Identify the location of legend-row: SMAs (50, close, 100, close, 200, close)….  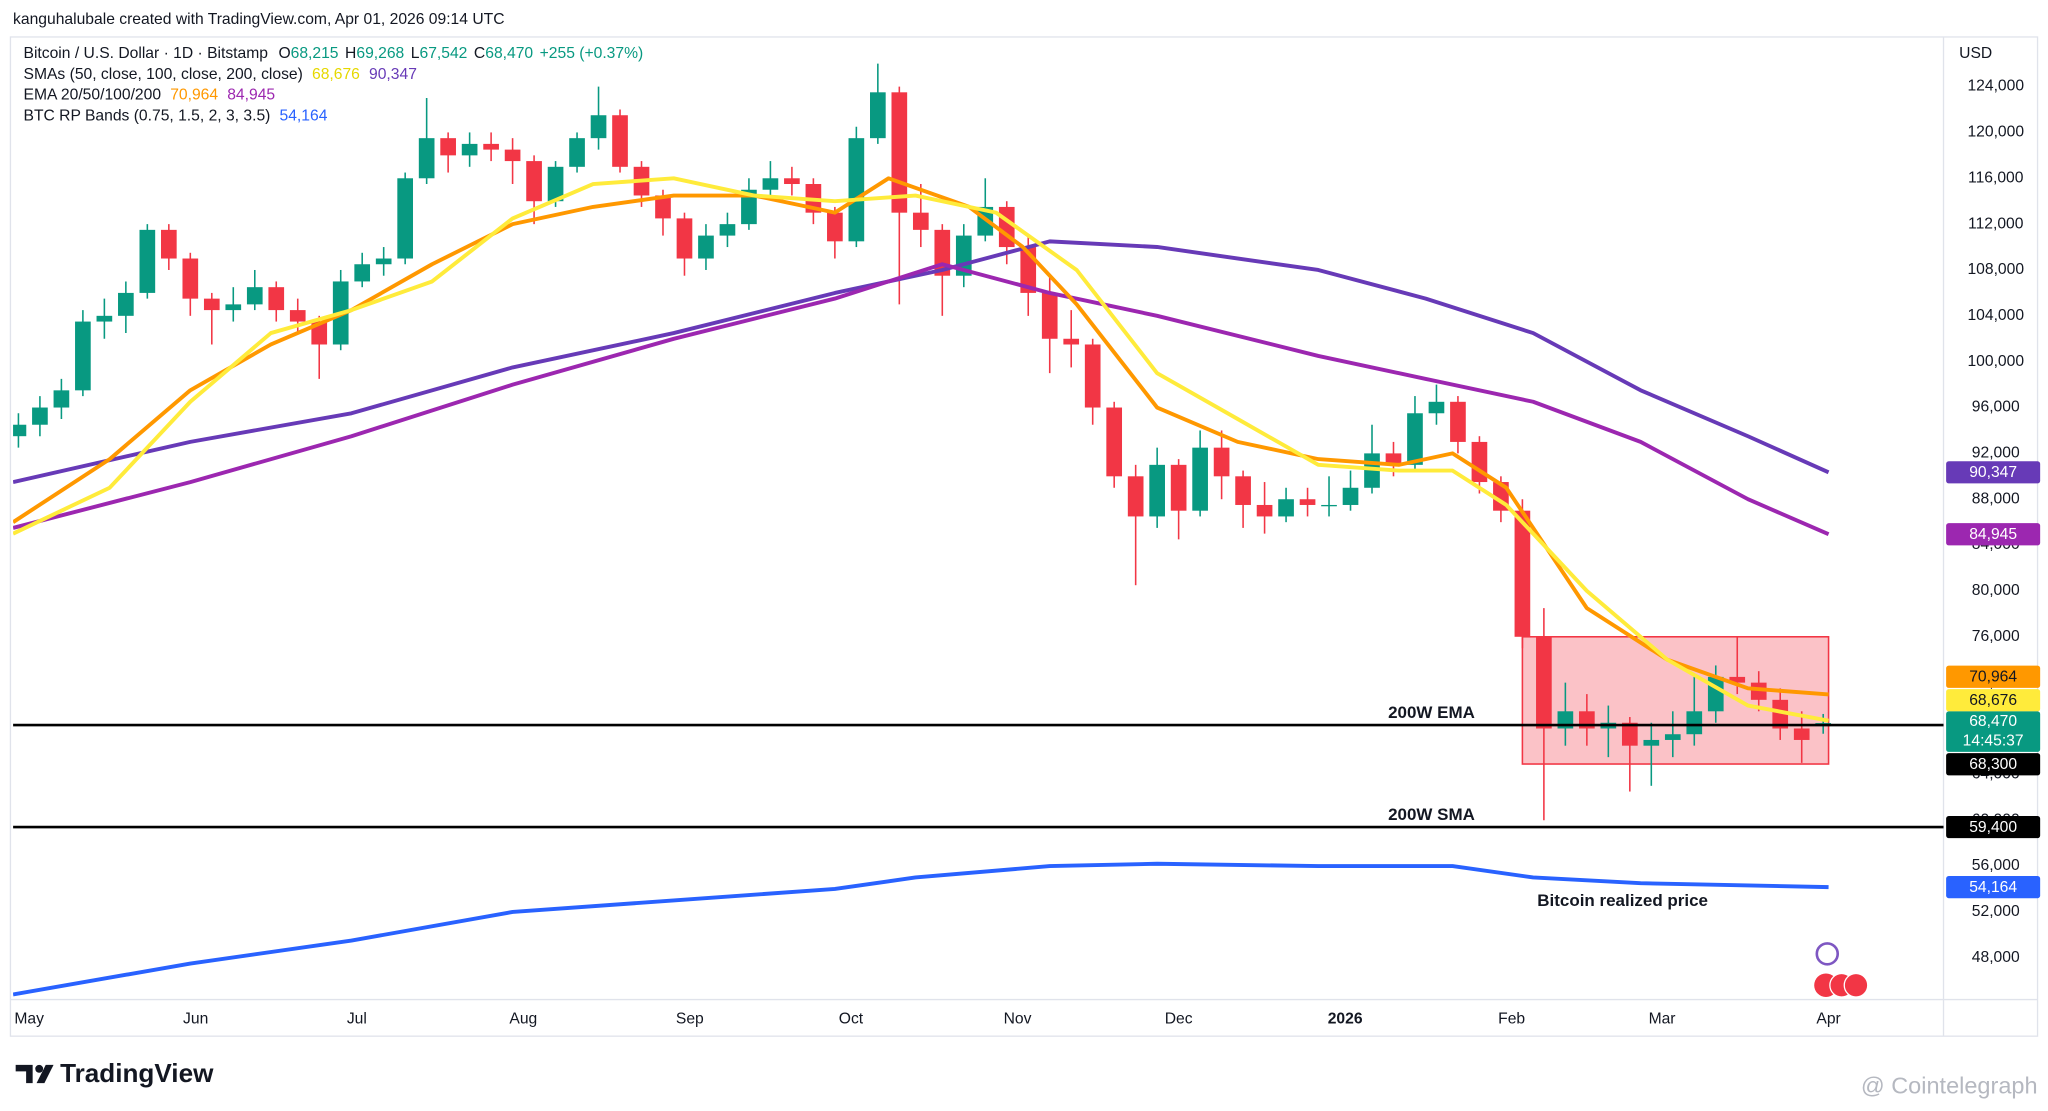
(220, 74).